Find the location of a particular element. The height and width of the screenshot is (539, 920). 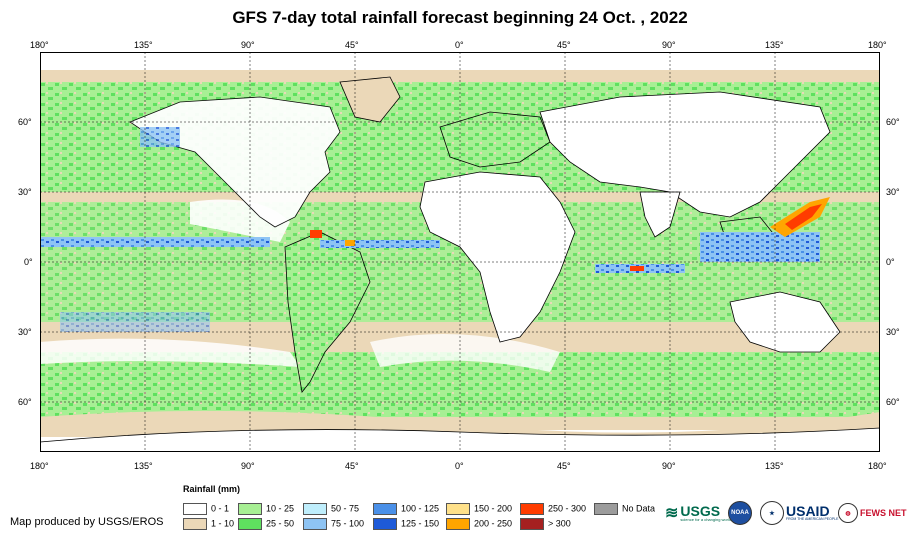

usaid-logo: ★ USAID FROM THE AMERICAN PEOPLE is located at coordinates (799, 513).